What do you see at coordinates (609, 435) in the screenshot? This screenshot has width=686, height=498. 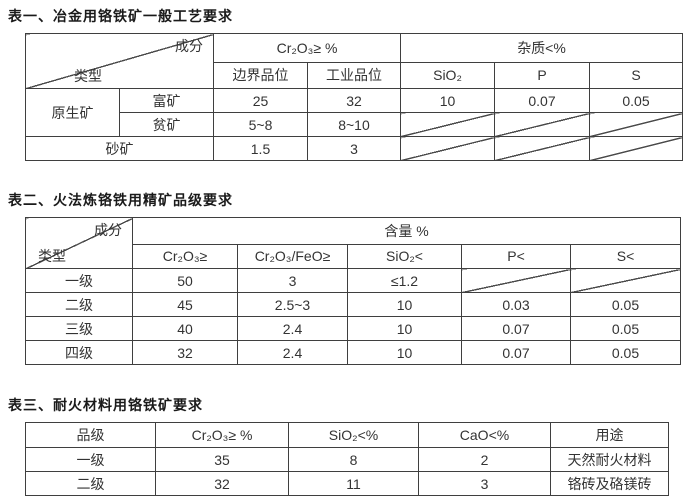 I see `table3-col-header-use: 用途` at bounding box center [609, 435].